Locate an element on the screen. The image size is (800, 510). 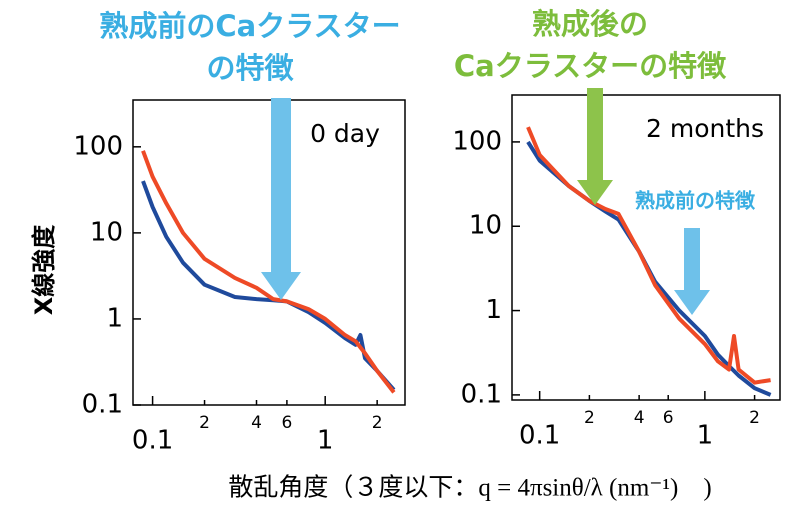
callout: 熟成前の特徴 is located at coordinates (695, 201).